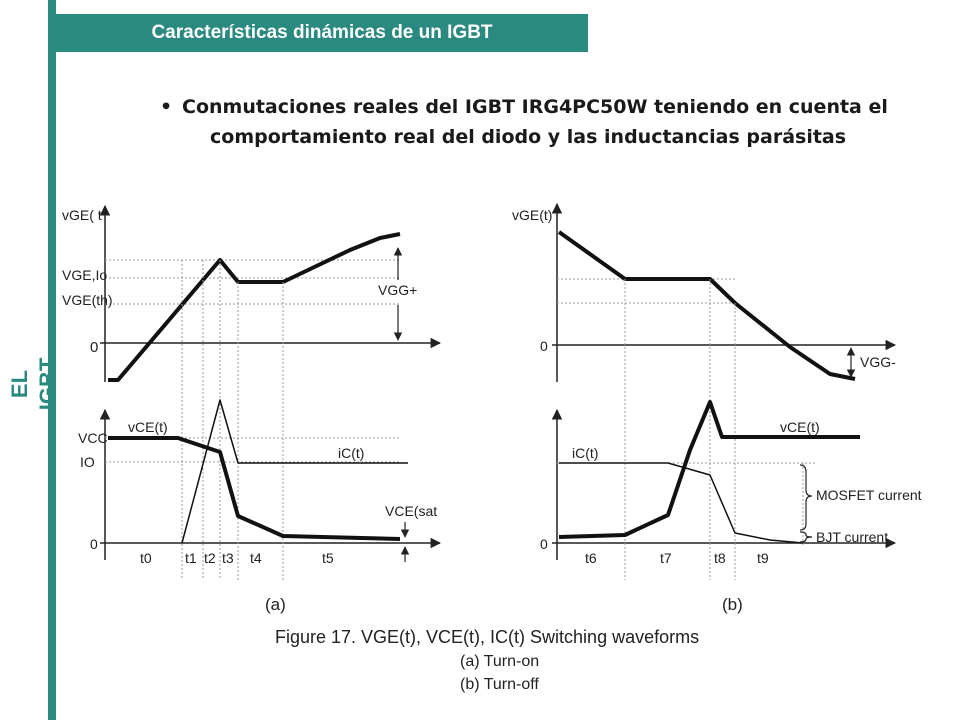 The width and height of the screenshot is (960, 720). I want to click on left-vge-waveform, so click(254, 307).